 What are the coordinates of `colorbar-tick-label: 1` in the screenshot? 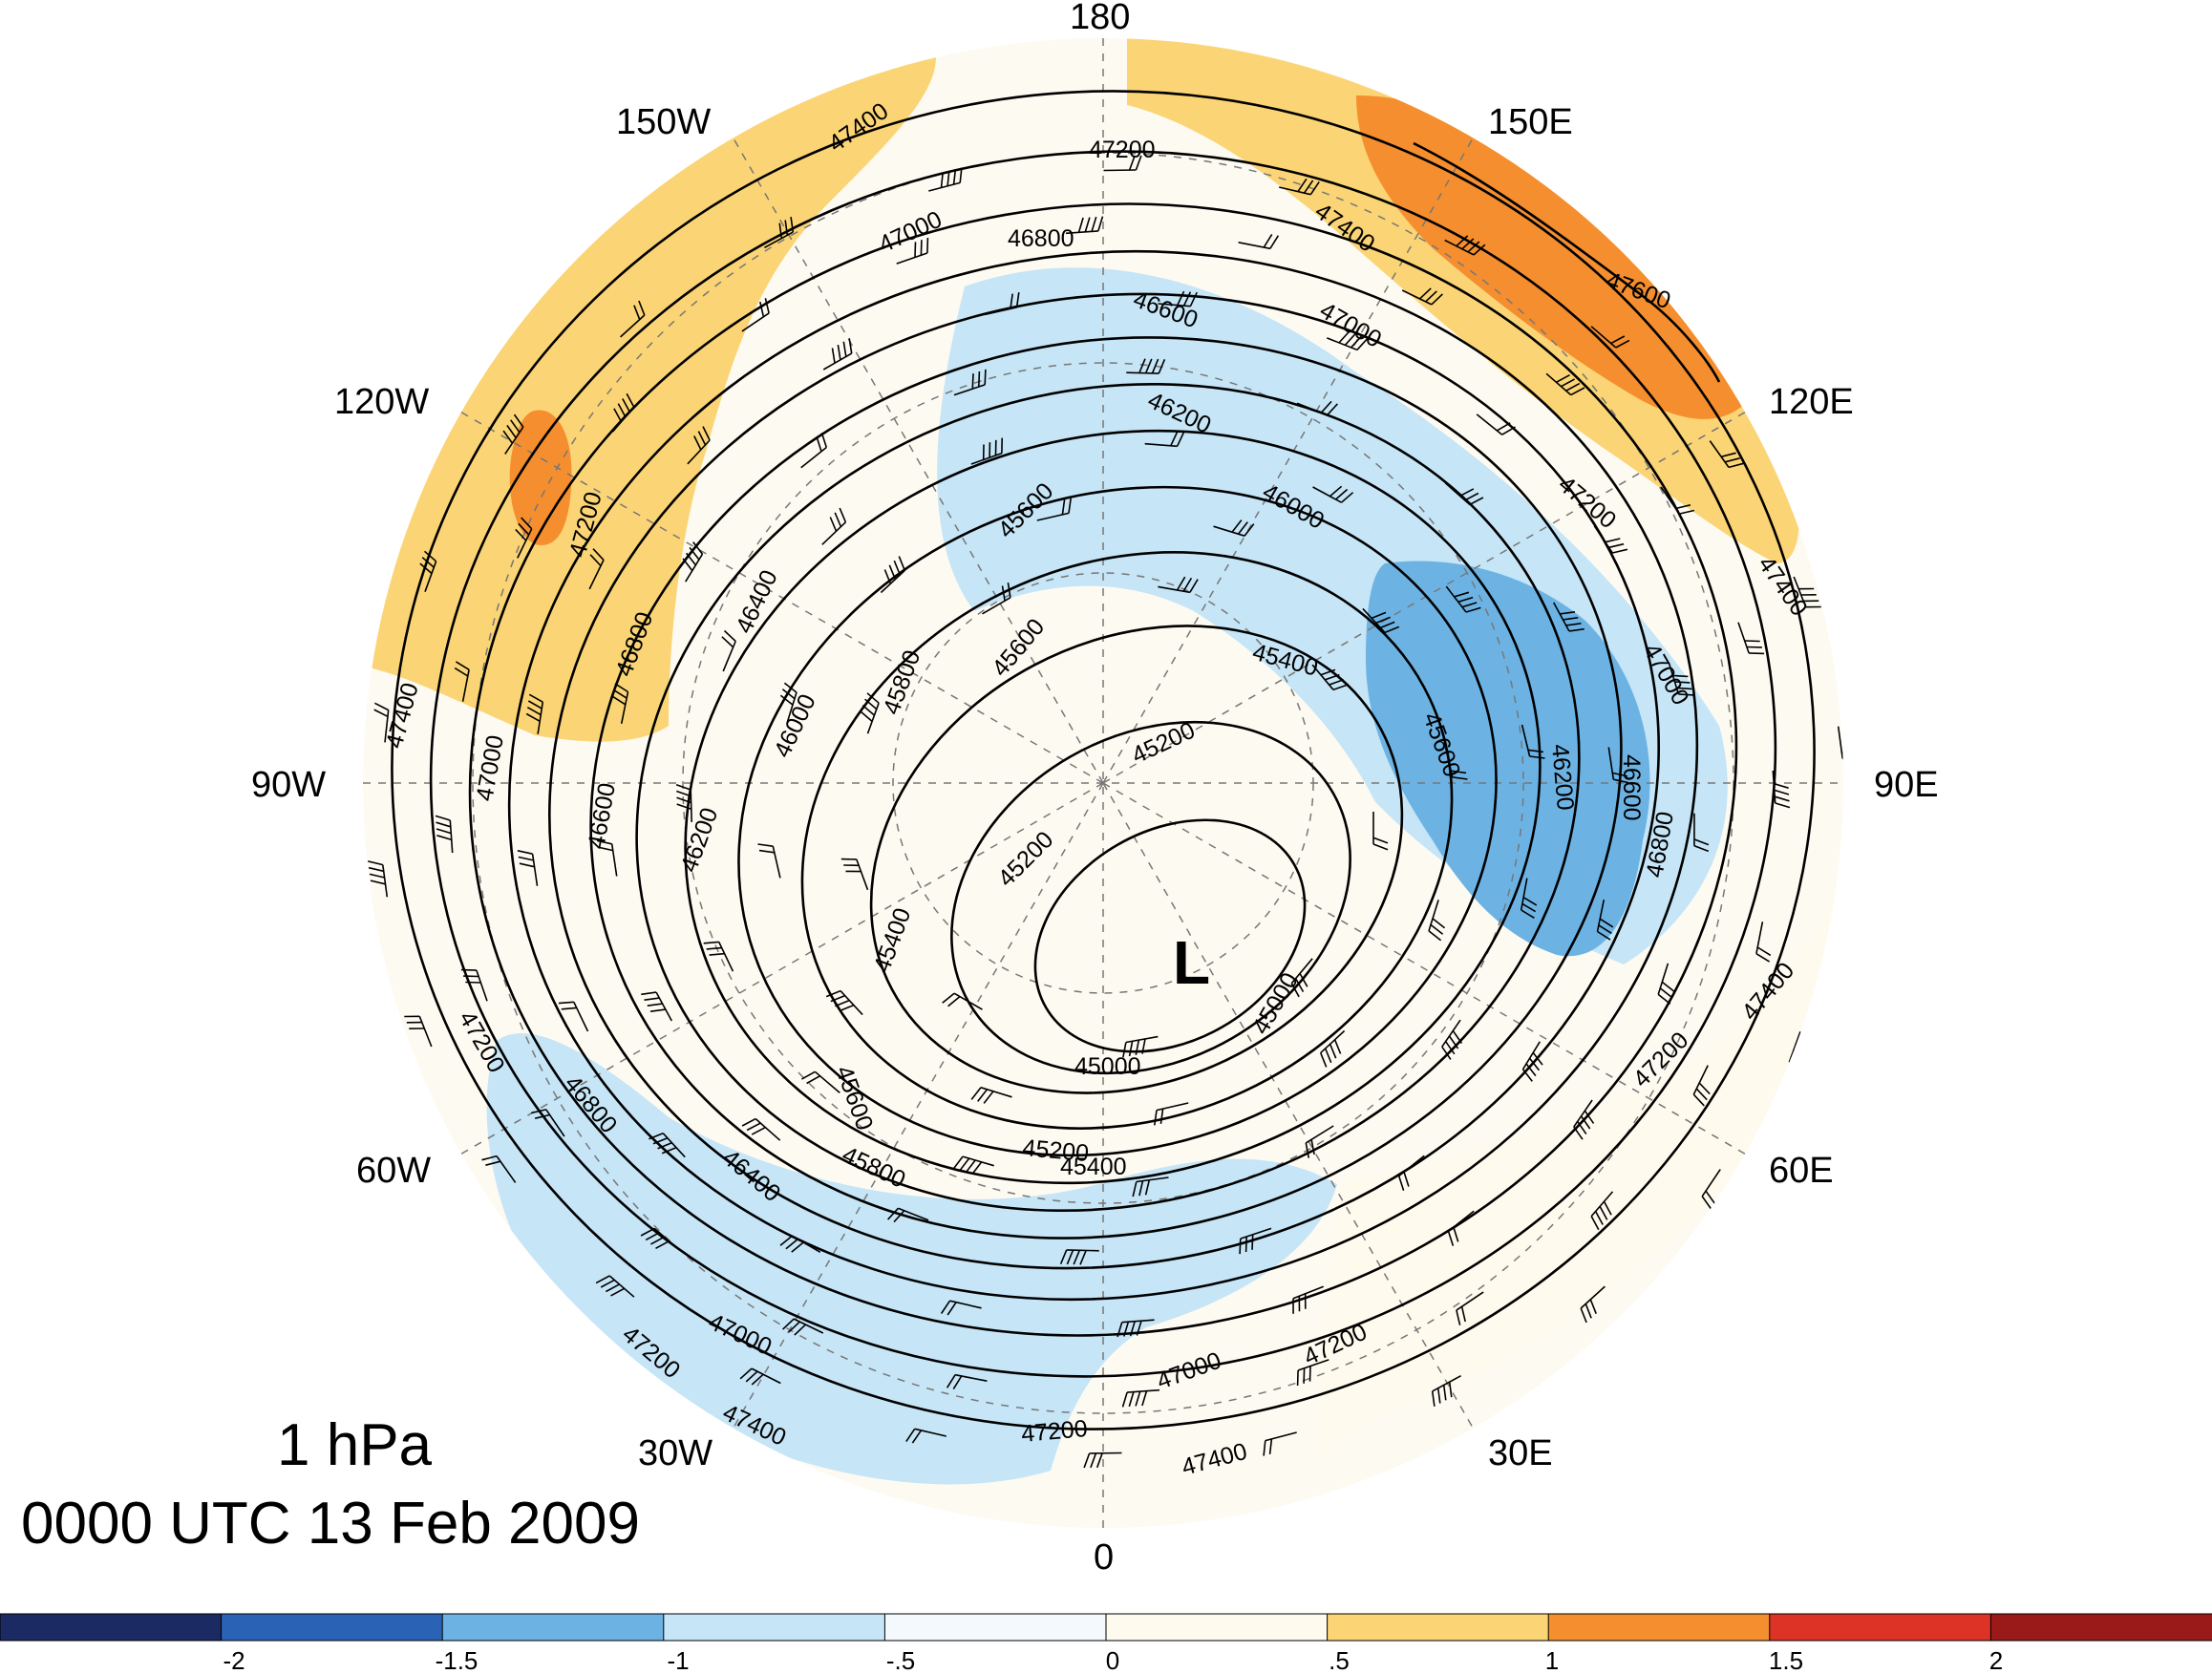 It's located at (1552, 1660).